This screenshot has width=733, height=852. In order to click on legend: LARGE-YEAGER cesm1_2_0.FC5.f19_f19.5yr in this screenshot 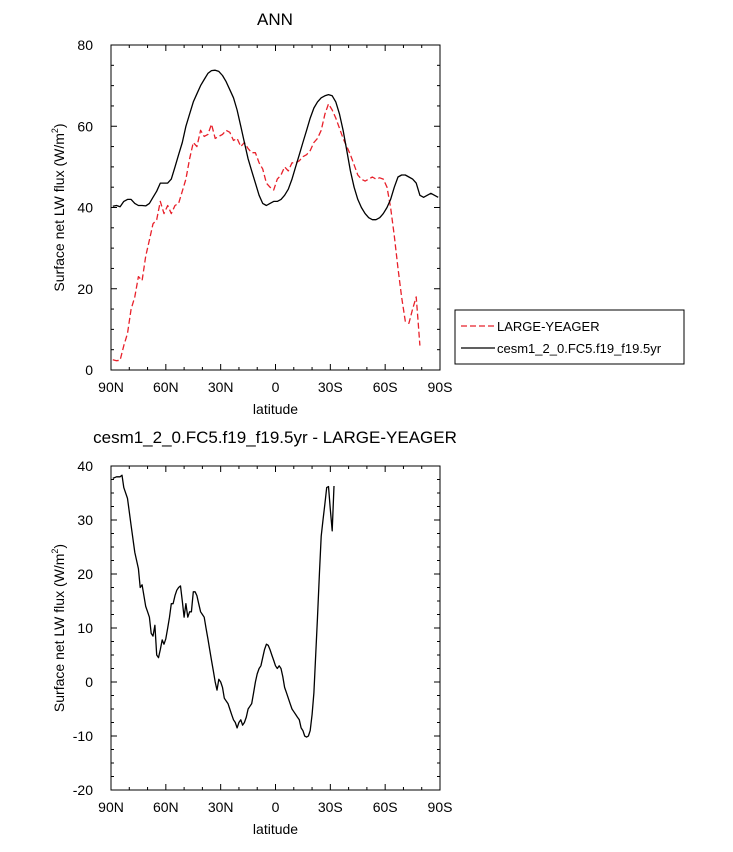, I will do `click(569, 337)`.